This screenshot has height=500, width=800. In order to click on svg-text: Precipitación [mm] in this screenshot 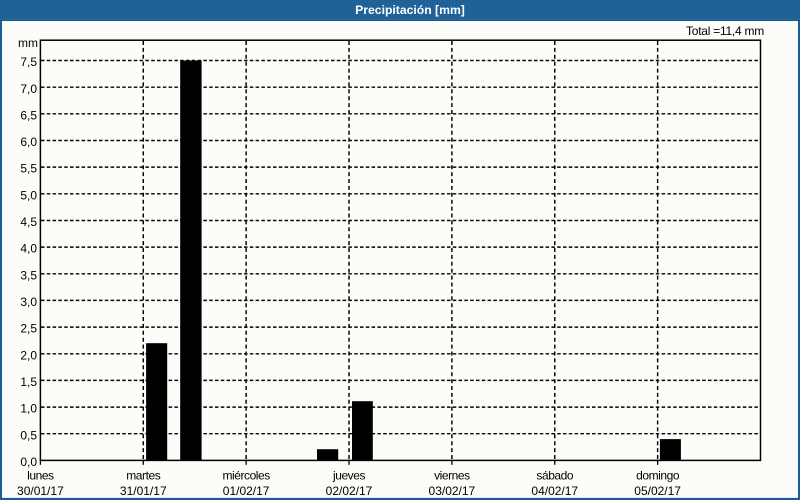, I will do `click(410, 10)`.